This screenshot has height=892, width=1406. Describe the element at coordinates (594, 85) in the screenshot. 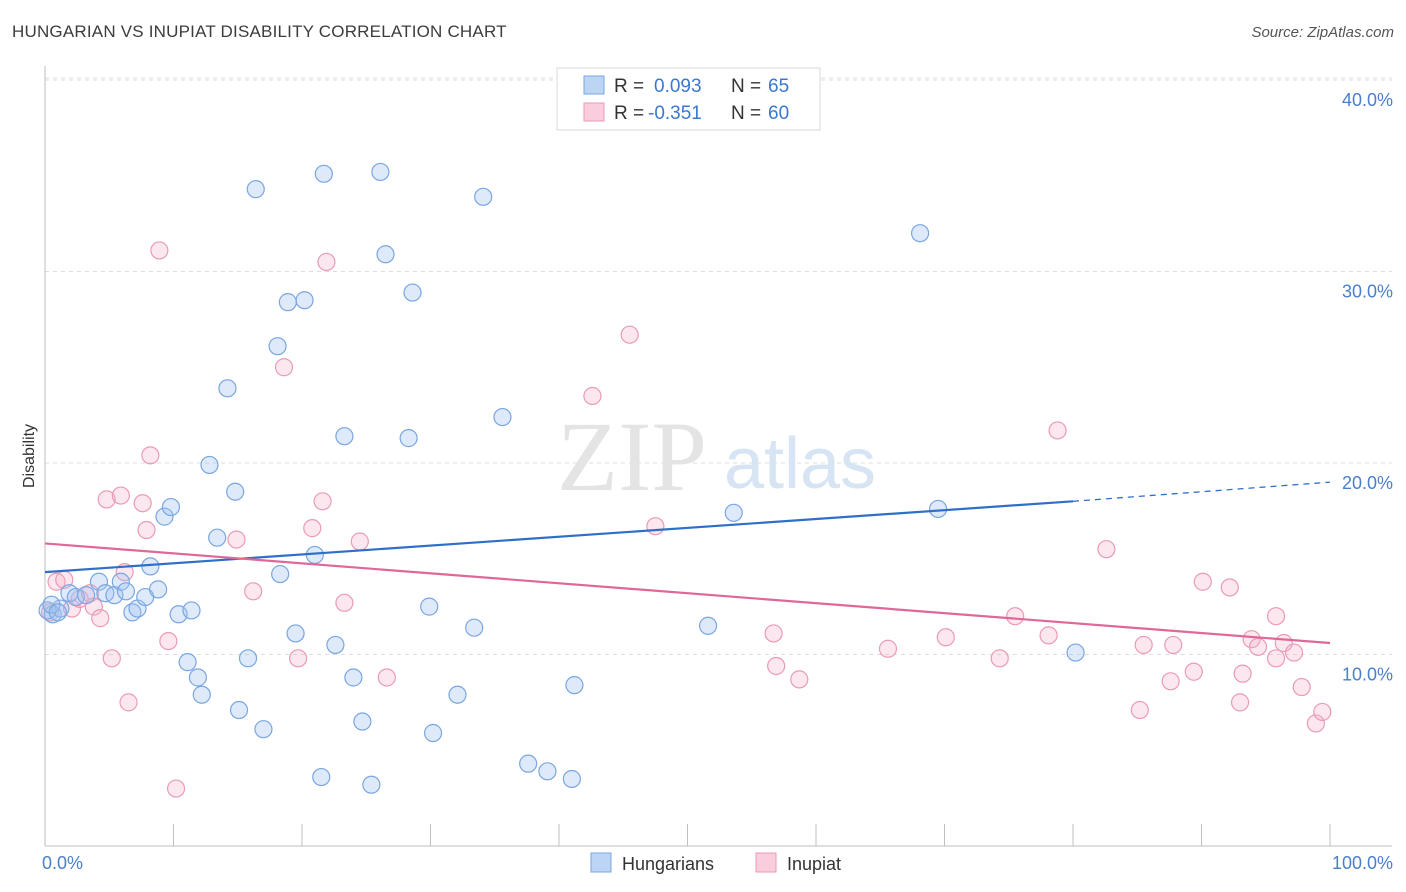

I see `legend-swatch-hungarians` at that location.